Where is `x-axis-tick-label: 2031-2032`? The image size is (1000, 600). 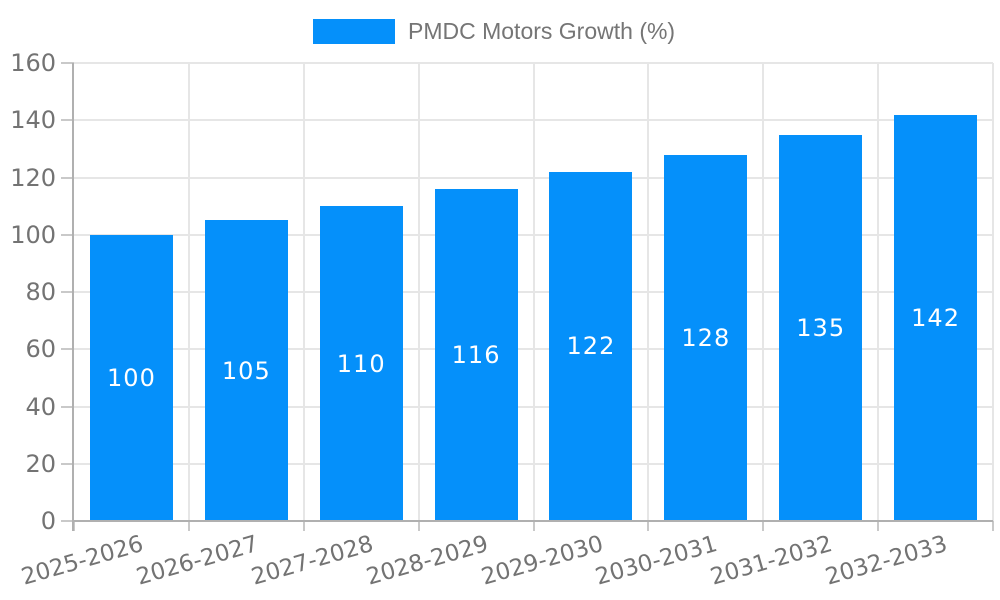
x-axis-tick-label: 2031-2032 is located at coordinates (771, 561).